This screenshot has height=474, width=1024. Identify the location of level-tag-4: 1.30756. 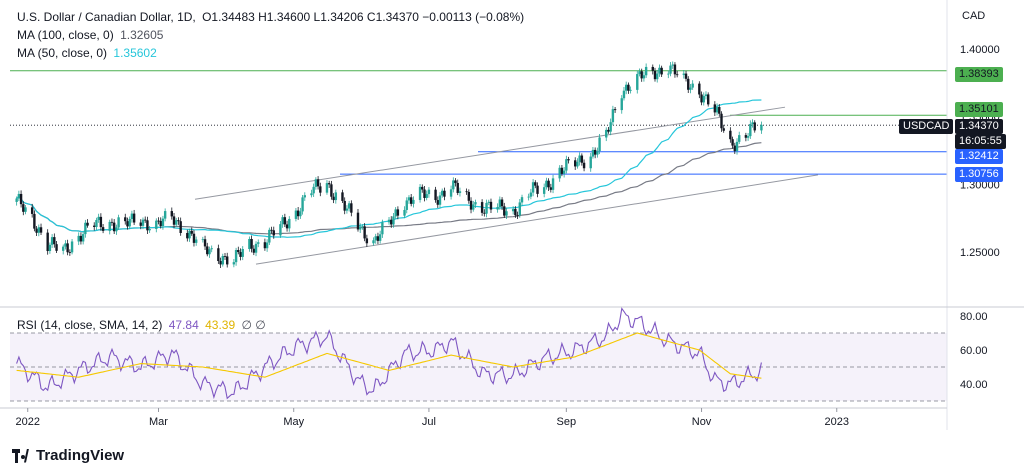
(979, 174).